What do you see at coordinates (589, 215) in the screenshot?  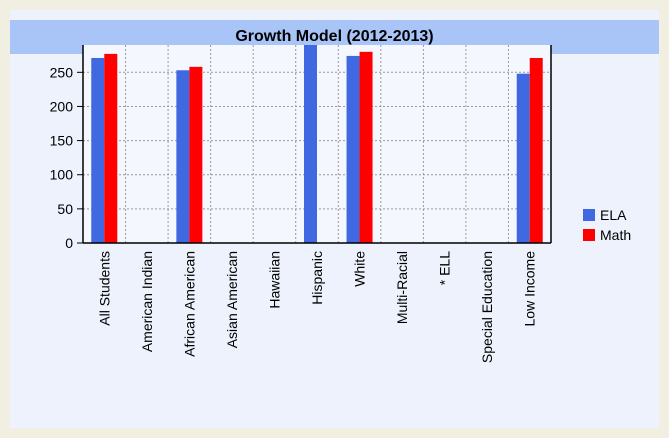 I see `legend-swatch-ela` at bounding box center [589, 215].